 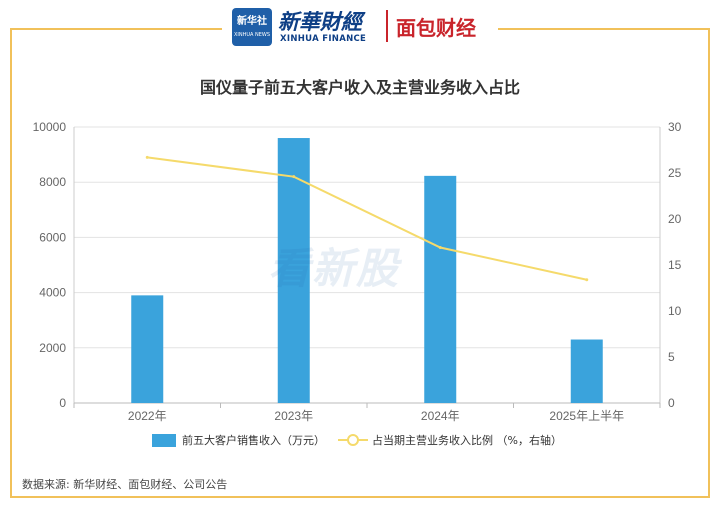 I want to click on watermark: 看新股, so click(x=334, y=268).